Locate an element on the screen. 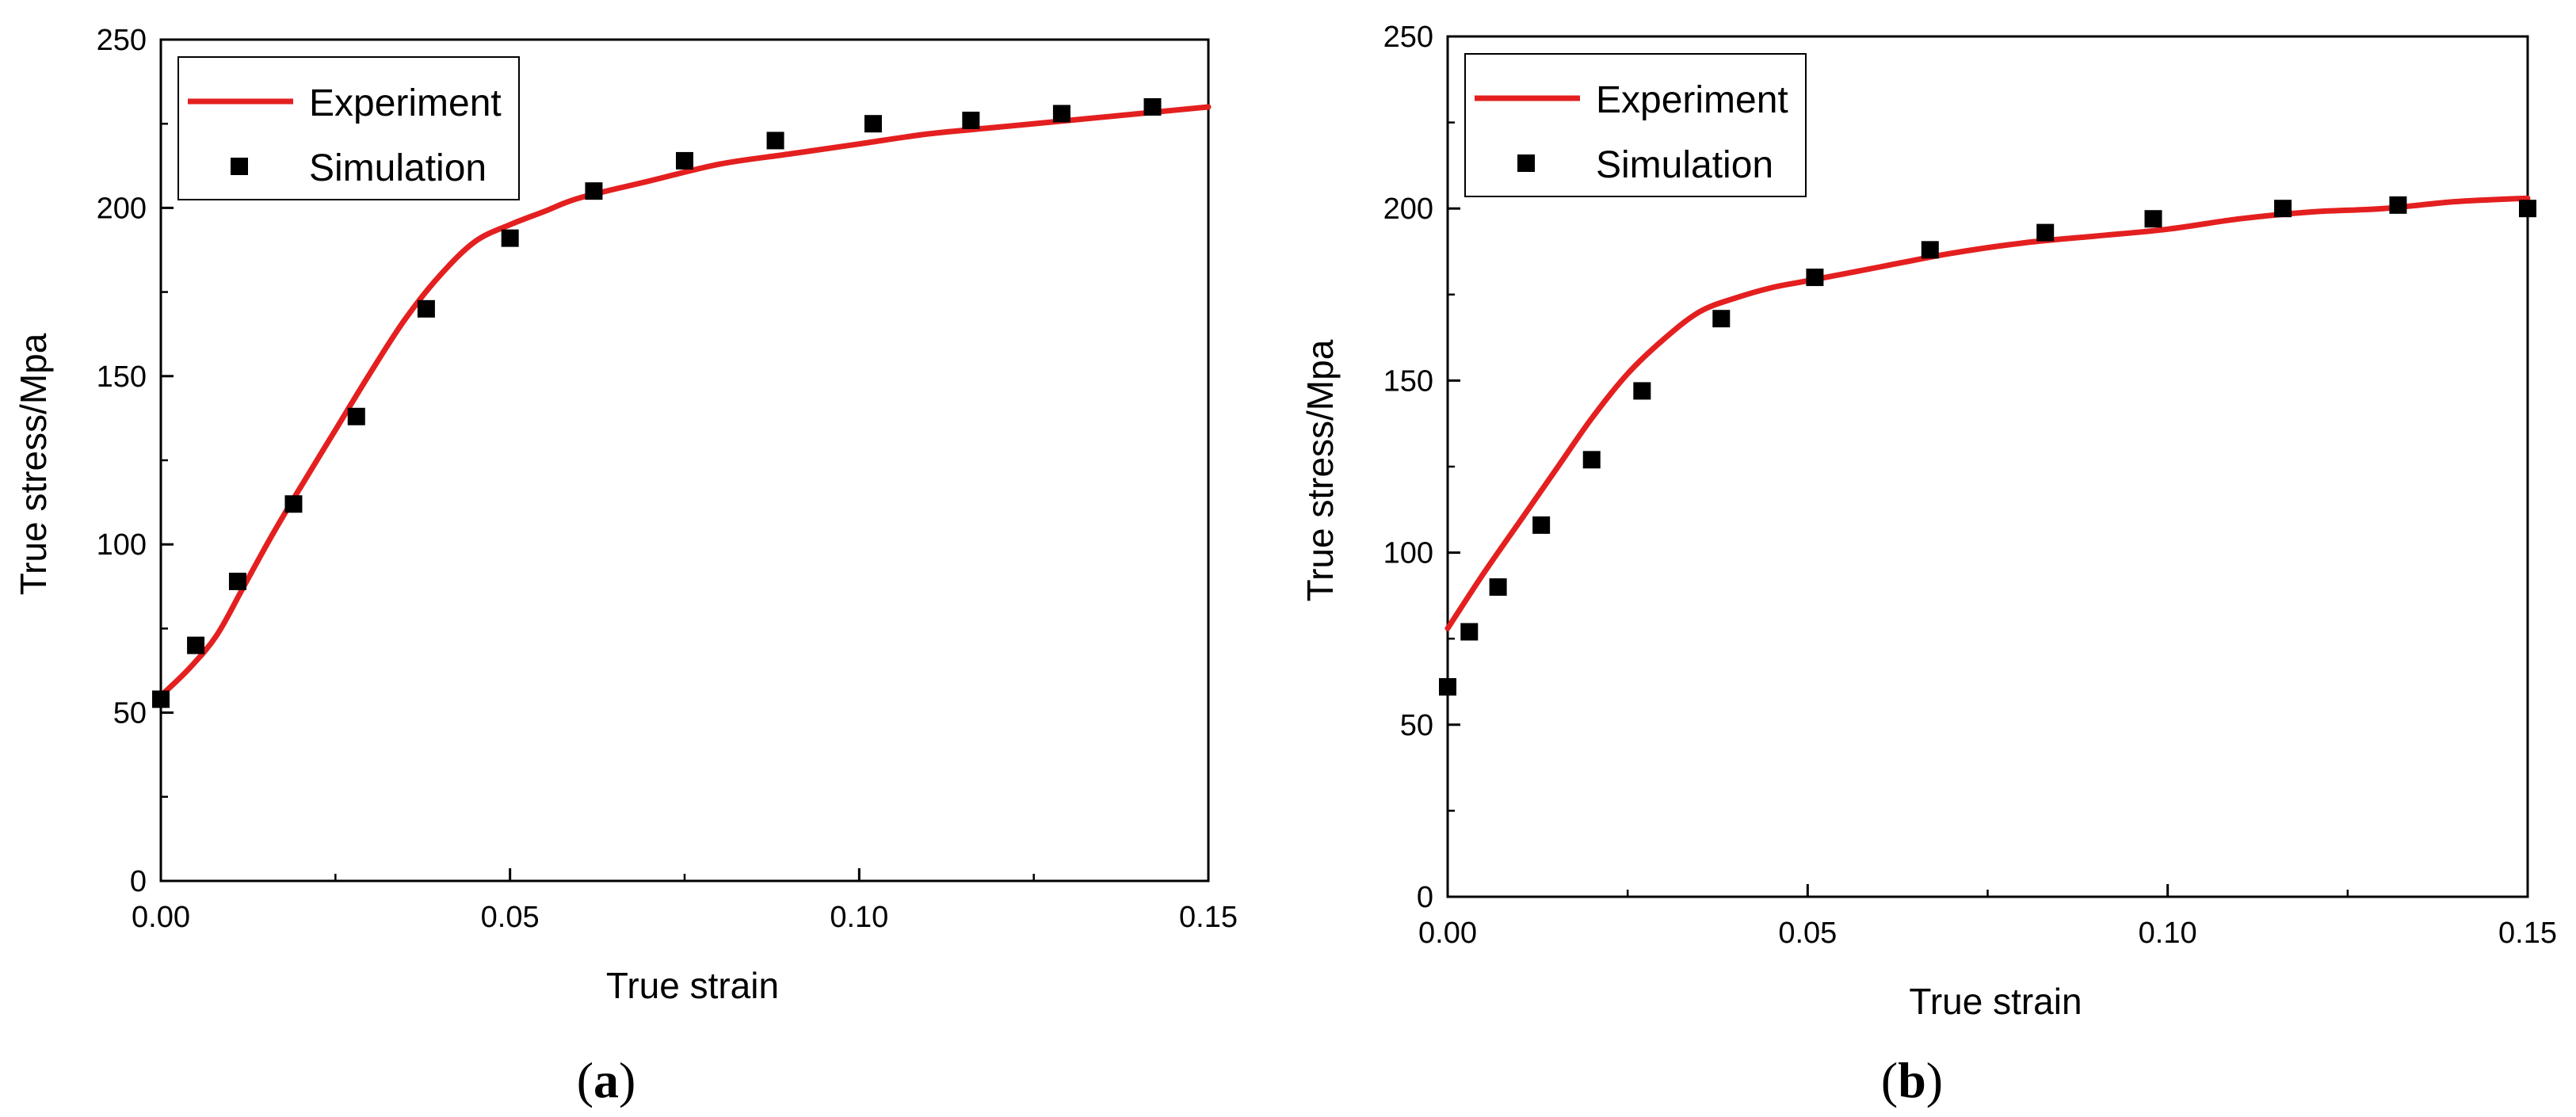 The height and width of the screenshot is (1117, 2576). panel-caption: (b) is located at coordinates (1912, 1080).